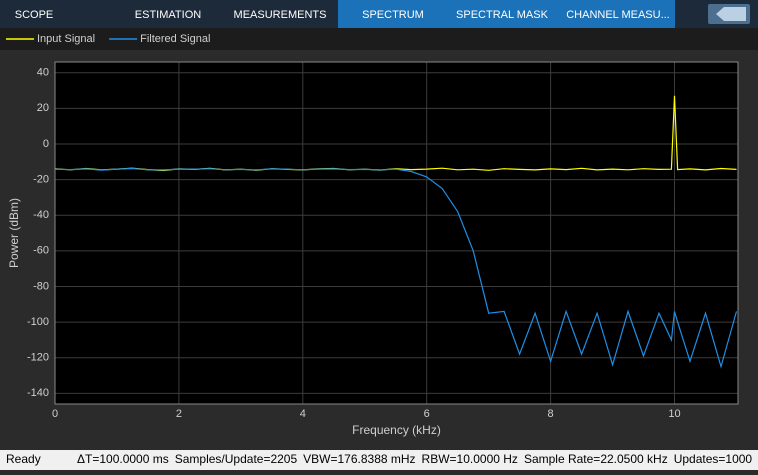 The height and width of the screenshot is (475, 758). Describe the element at coordinates (46, 144) in the screenshot. I see `y-tick-label: 0` at that location.